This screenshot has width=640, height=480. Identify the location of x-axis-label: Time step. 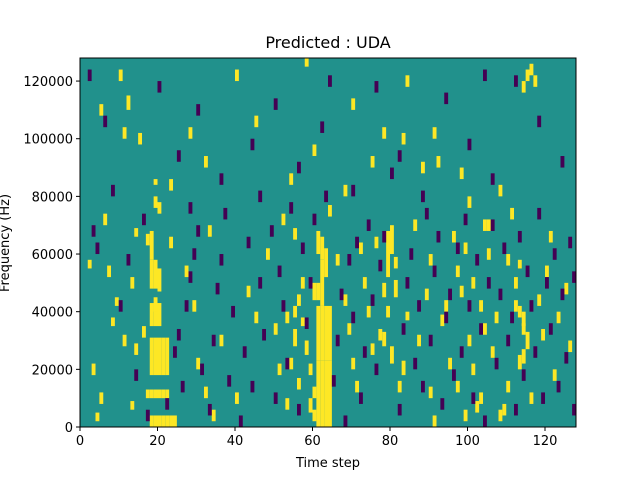
(327, 463).